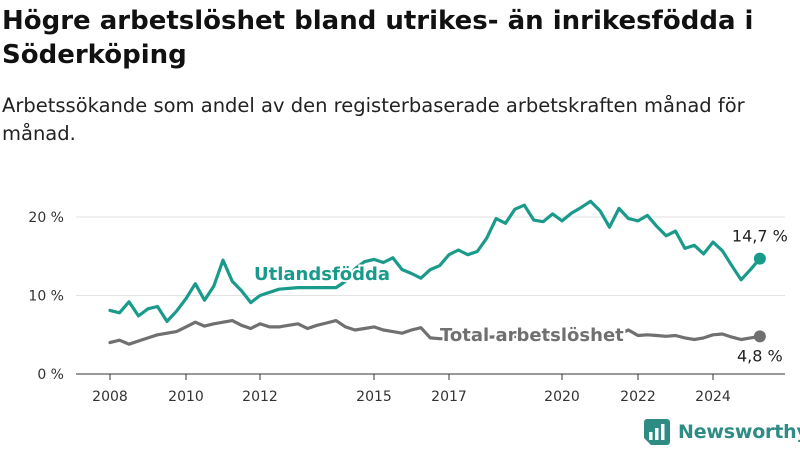 The image size is (800, 450). Describe the element at coordinates (110, 397) in the screenshot. I see `x-tick-label: 2008` at that location.